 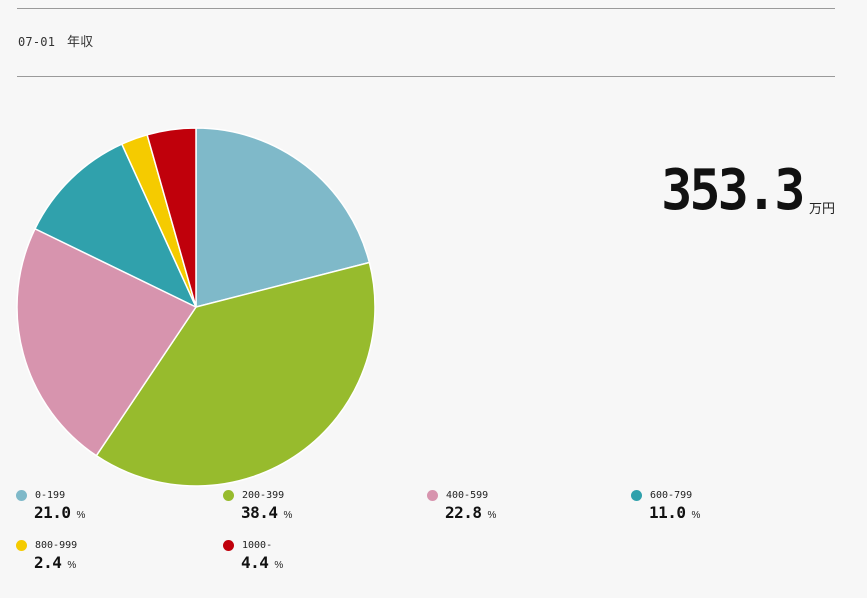 I want to click on top-divider, so click(x=426, y=8).